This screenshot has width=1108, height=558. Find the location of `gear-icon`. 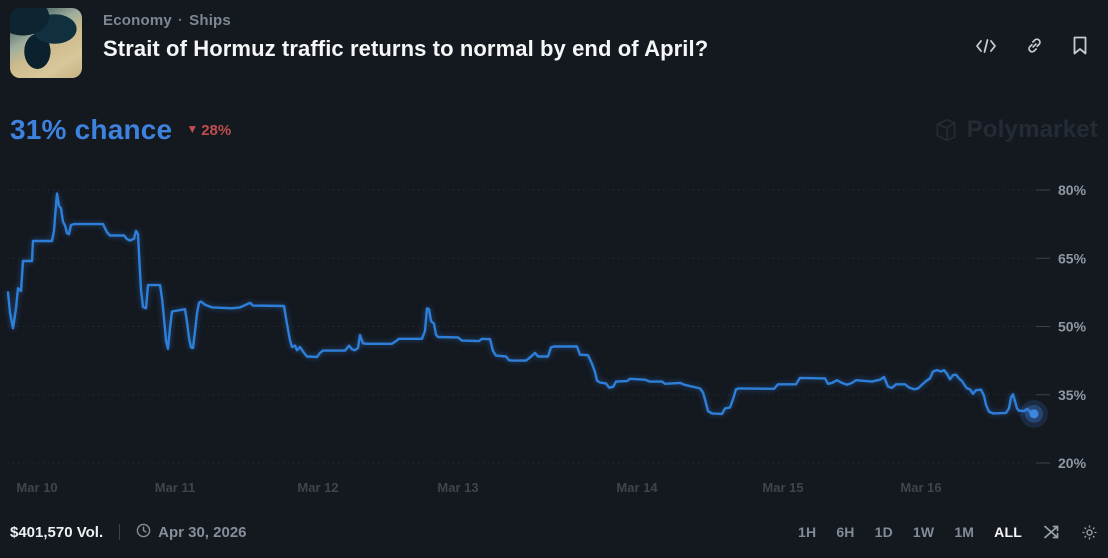

gear-icon is located at coordinates (1089, 532).